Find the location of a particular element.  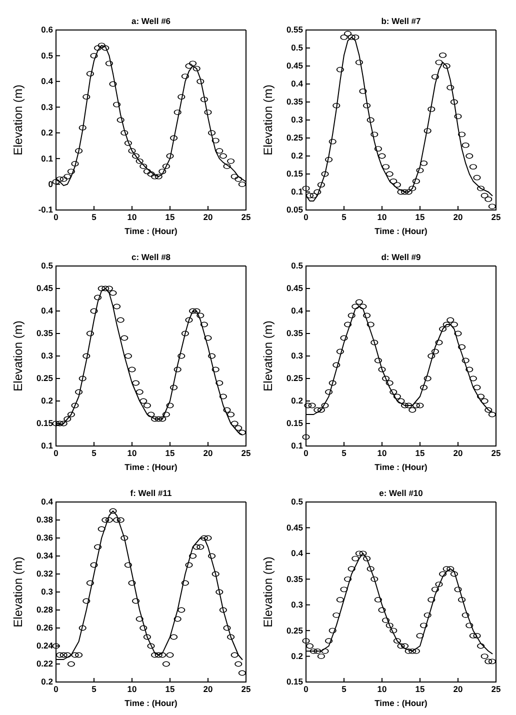

y-tick-label: -0.1 is located at coordinates (46, 209).